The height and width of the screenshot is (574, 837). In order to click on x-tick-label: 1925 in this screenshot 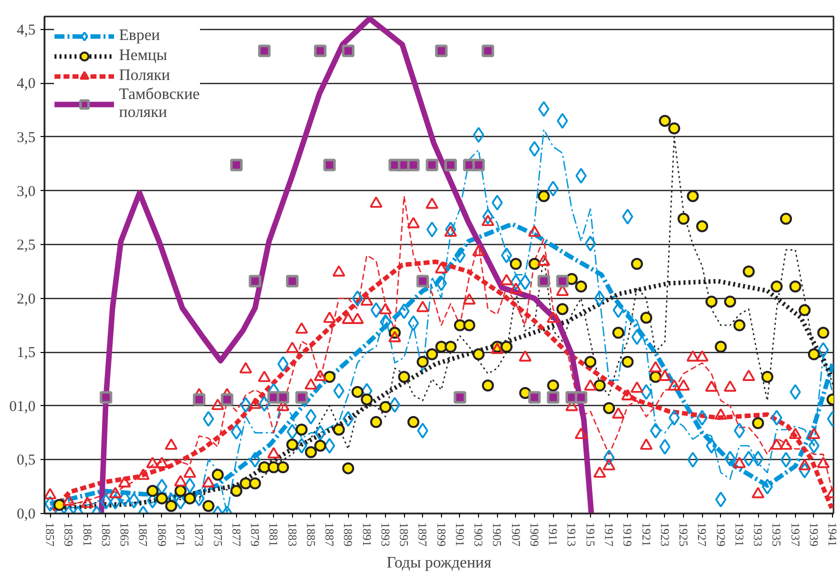, I will do `click(683, 534)`.